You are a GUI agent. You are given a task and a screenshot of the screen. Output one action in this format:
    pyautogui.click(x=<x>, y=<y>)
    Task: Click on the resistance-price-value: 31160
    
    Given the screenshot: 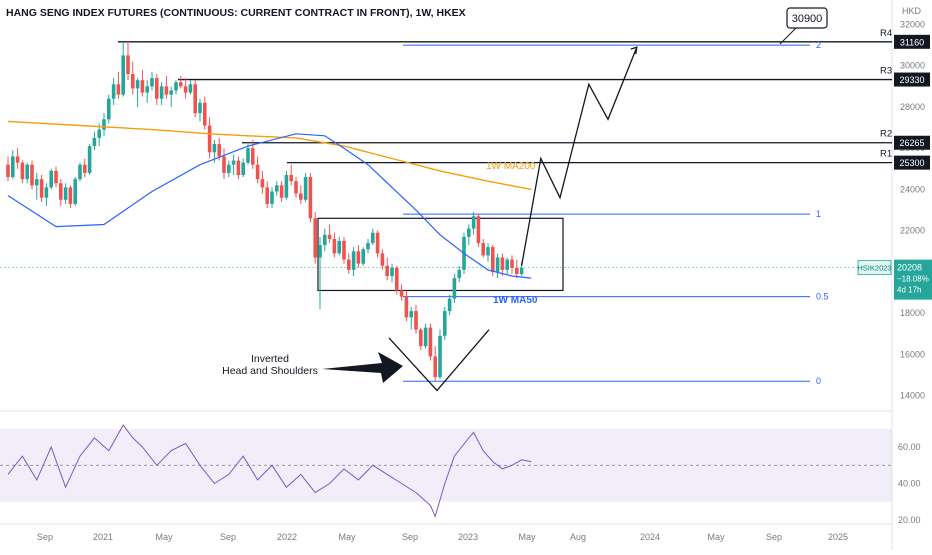 What is the action you would take?
    pyautogui.click(x=912, y=42)
    